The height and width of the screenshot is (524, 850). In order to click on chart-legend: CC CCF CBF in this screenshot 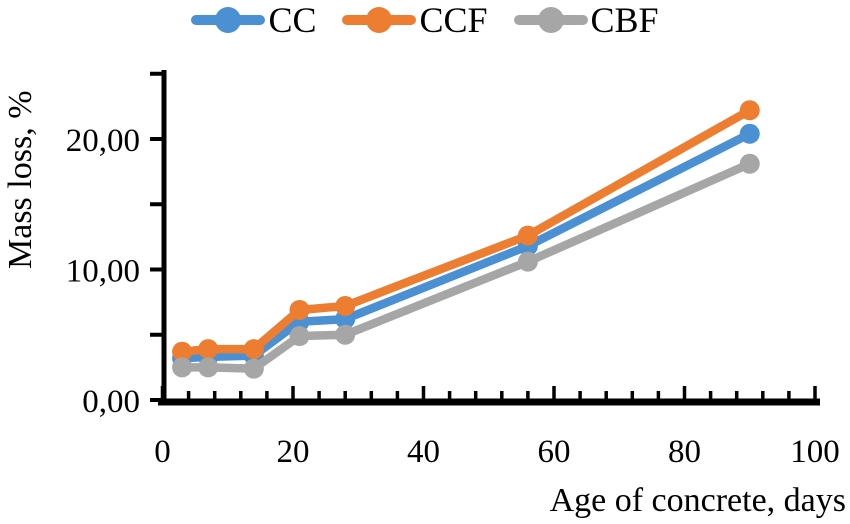, I will do `click(425, 20)`.